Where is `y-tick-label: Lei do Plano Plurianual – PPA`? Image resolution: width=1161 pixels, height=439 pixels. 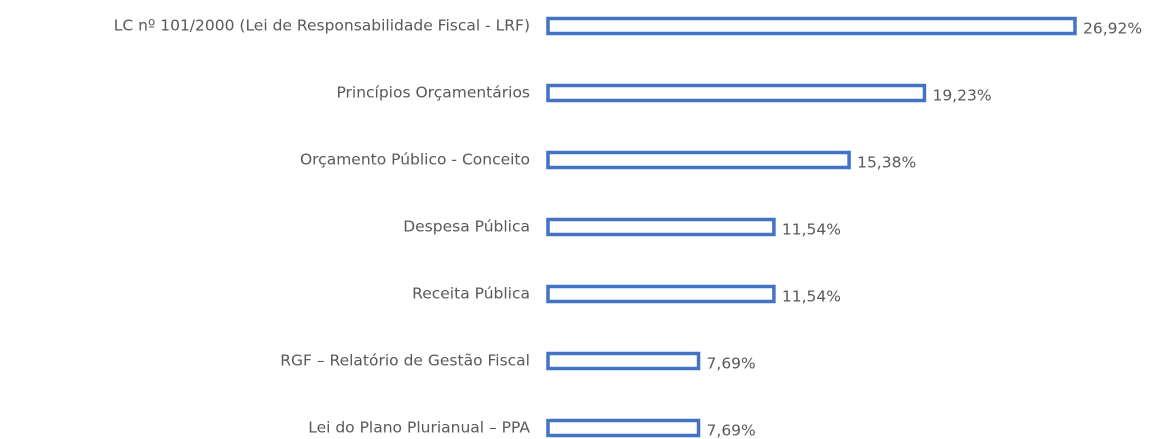 y-tick-label: Lei do Plano Plurianual – PPA is located at coordinates (419, 428).